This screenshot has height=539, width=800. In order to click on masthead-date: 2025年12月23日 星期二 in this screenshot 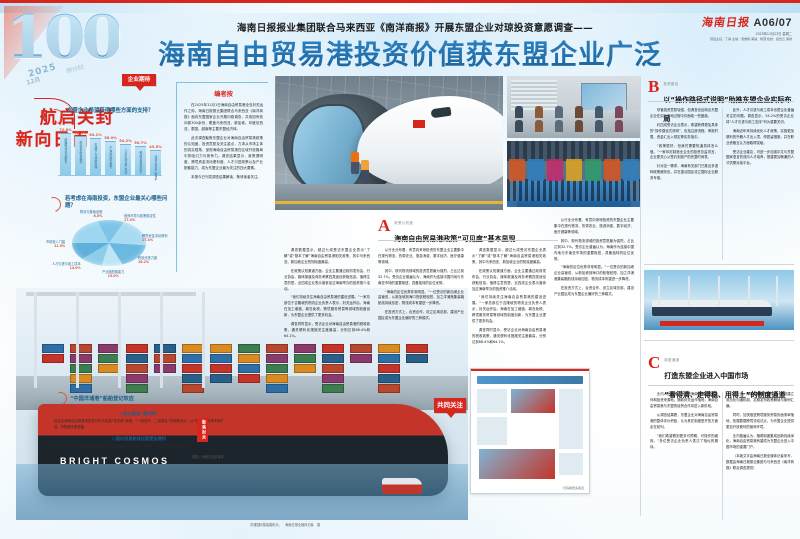, I will do `click(773, 34)`.